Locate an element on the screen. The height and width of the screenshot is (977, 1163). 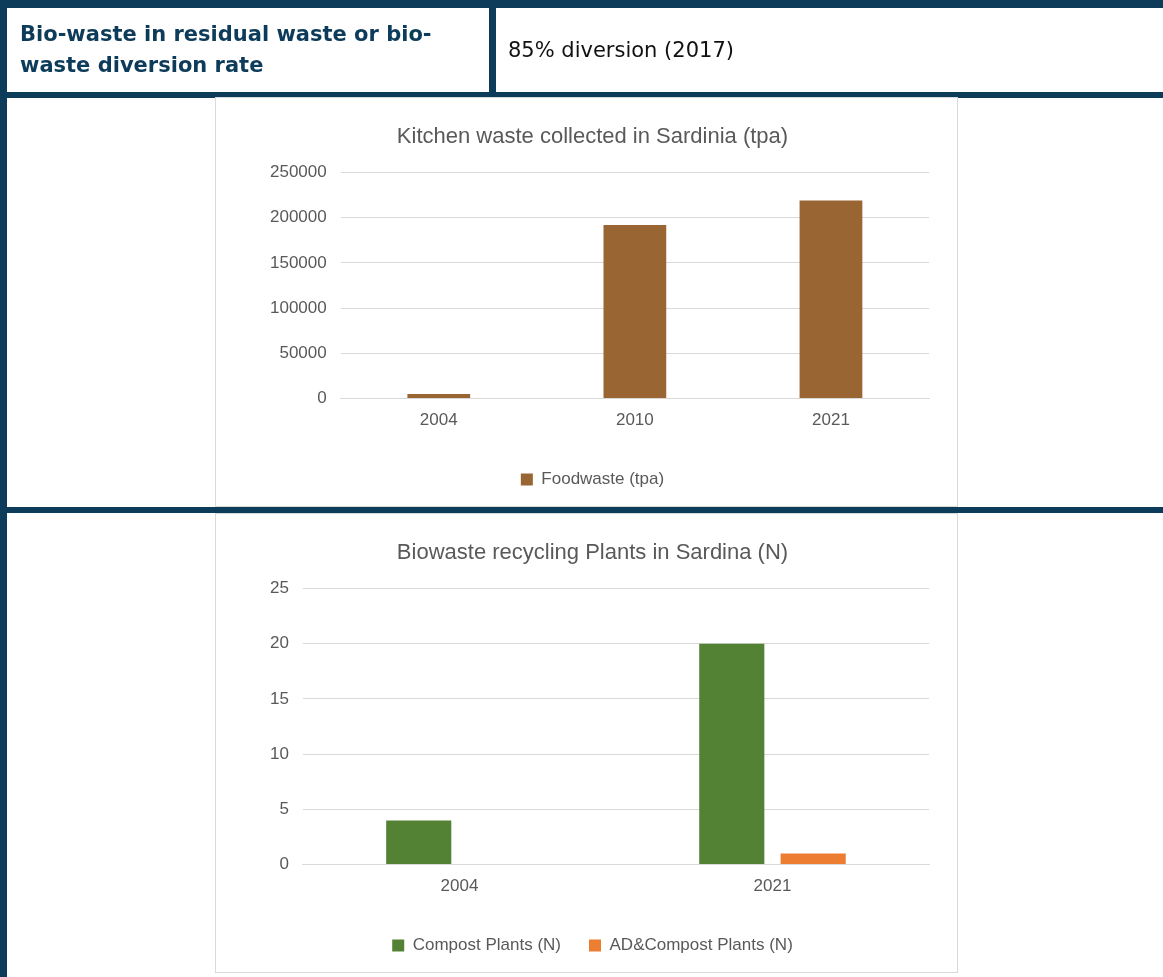
chart-title: Biowaste recycling Plants in Sardina (N) is located at coordinates (592, 552).